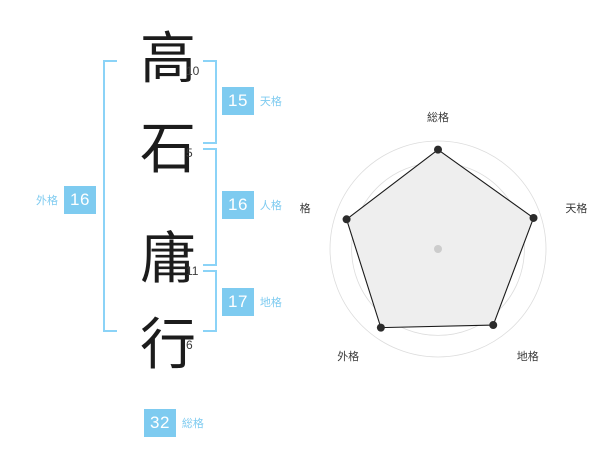 This screenshot has height=470, width=600. What do you see at coordinates (168, 149) in the screenshot?
I see `kanji-character-2: 石` at bounding box center [168, 149].